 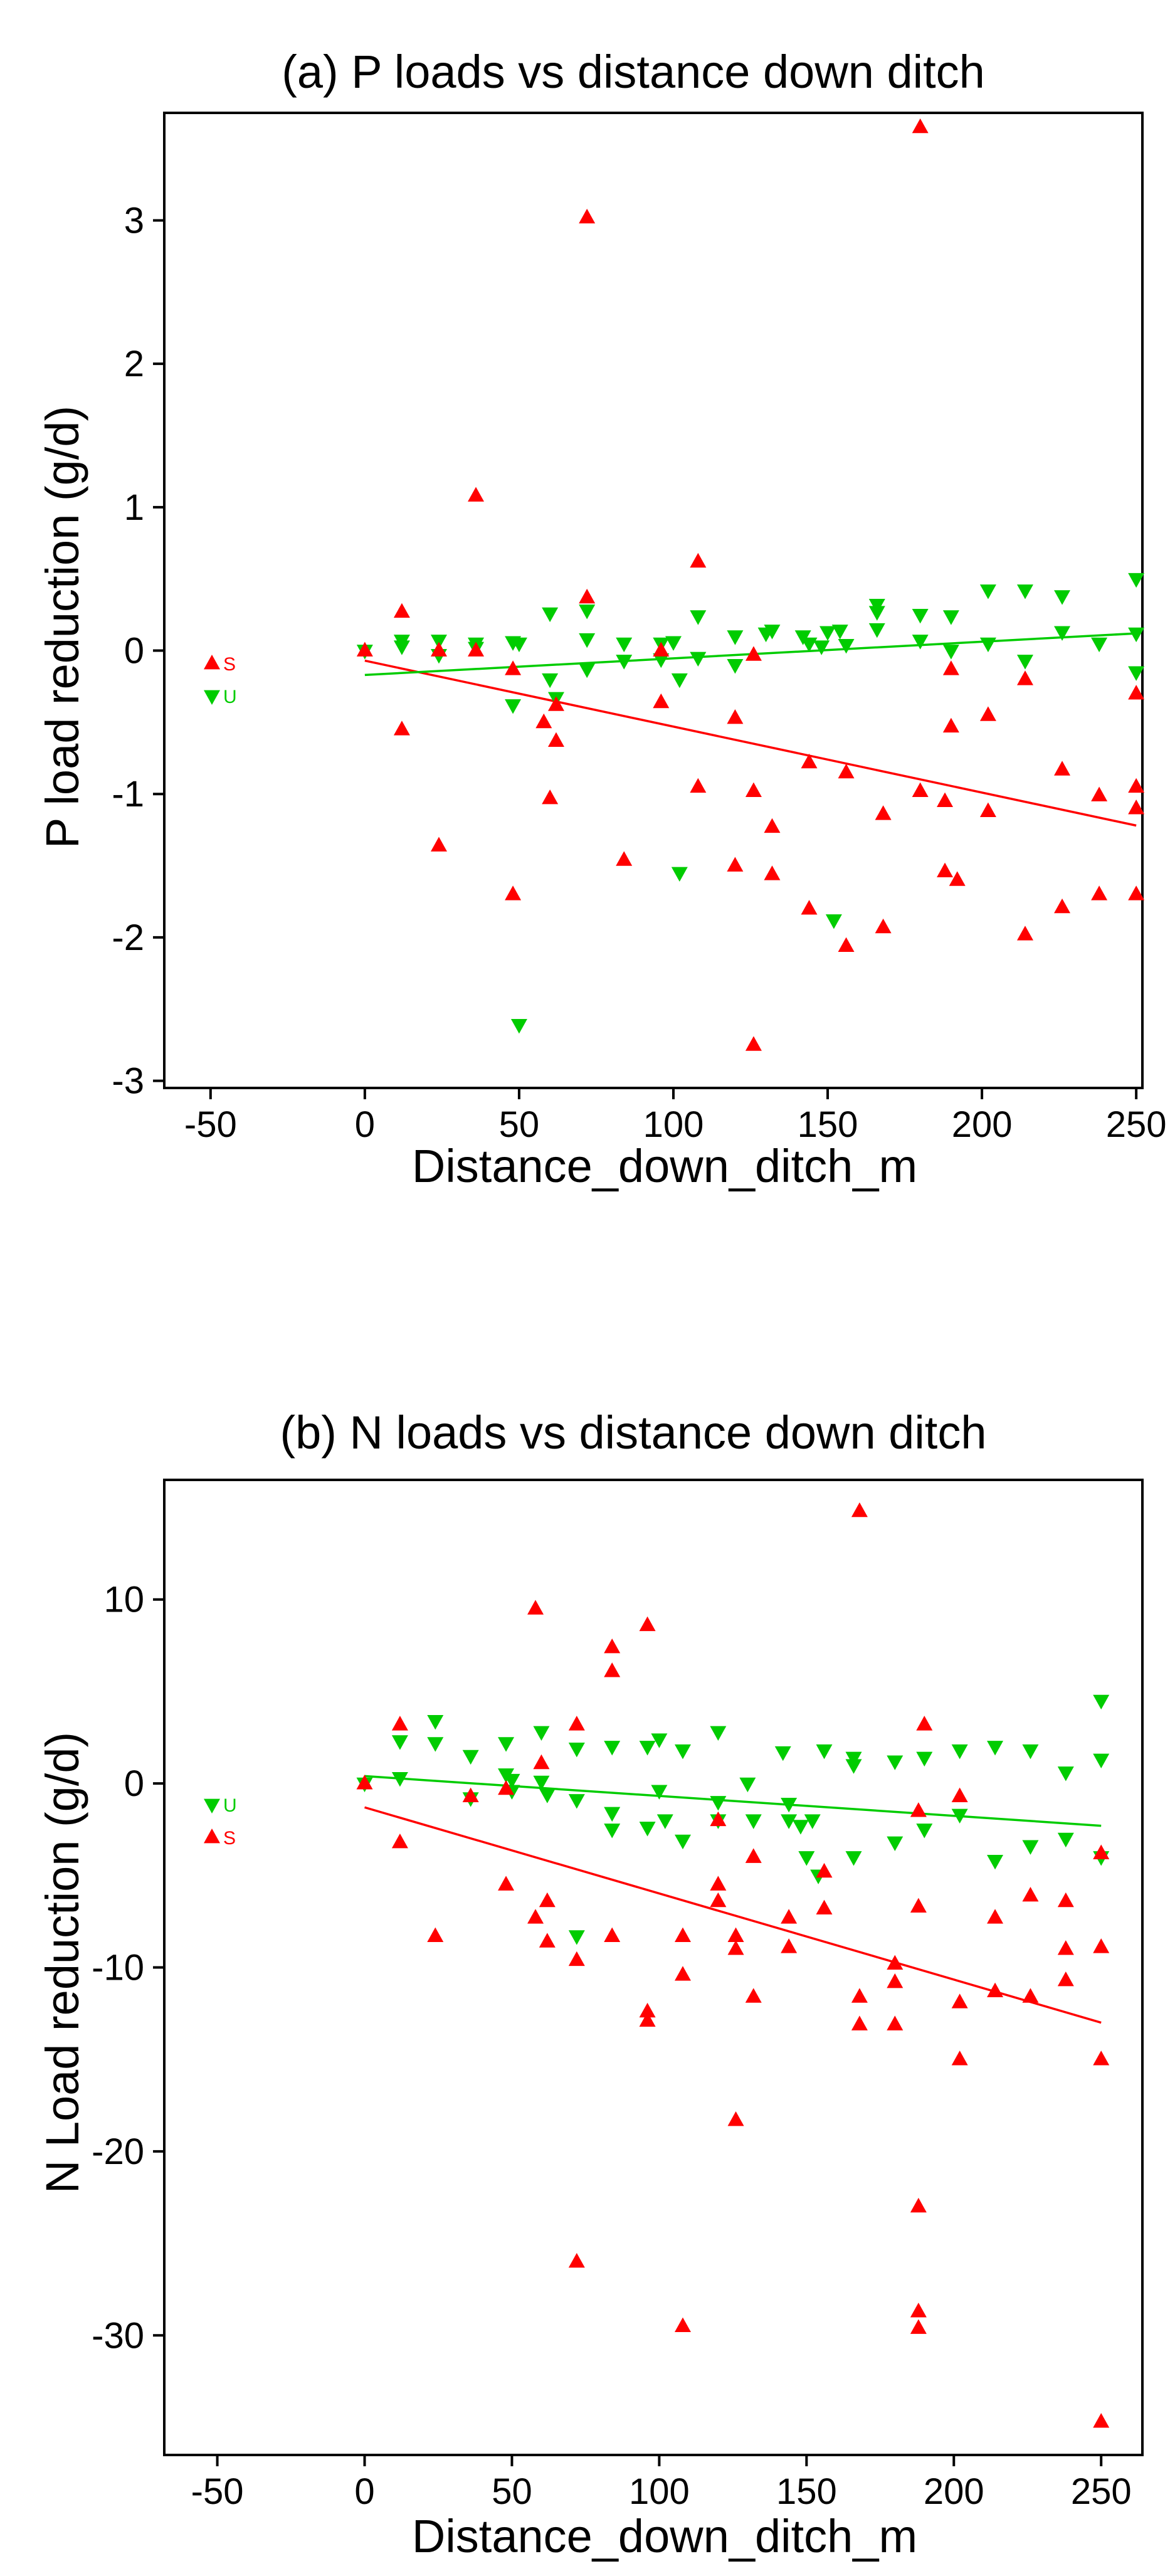 I want to click on panel-a-y-ticks: -3 -2 -1 0 1 2 3, so click(x=138, y=651).